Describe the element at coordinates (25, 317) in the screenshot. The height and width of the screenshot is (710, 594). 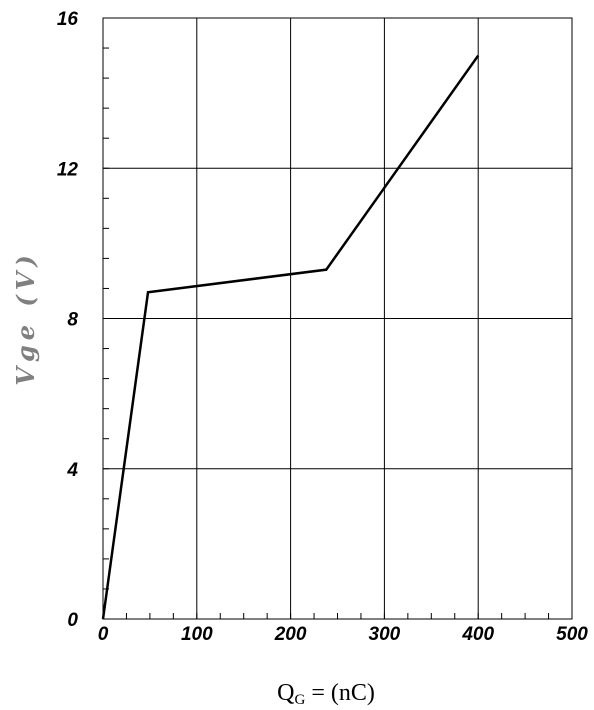
I see `y-axis-label: Vge (V)` at that location.